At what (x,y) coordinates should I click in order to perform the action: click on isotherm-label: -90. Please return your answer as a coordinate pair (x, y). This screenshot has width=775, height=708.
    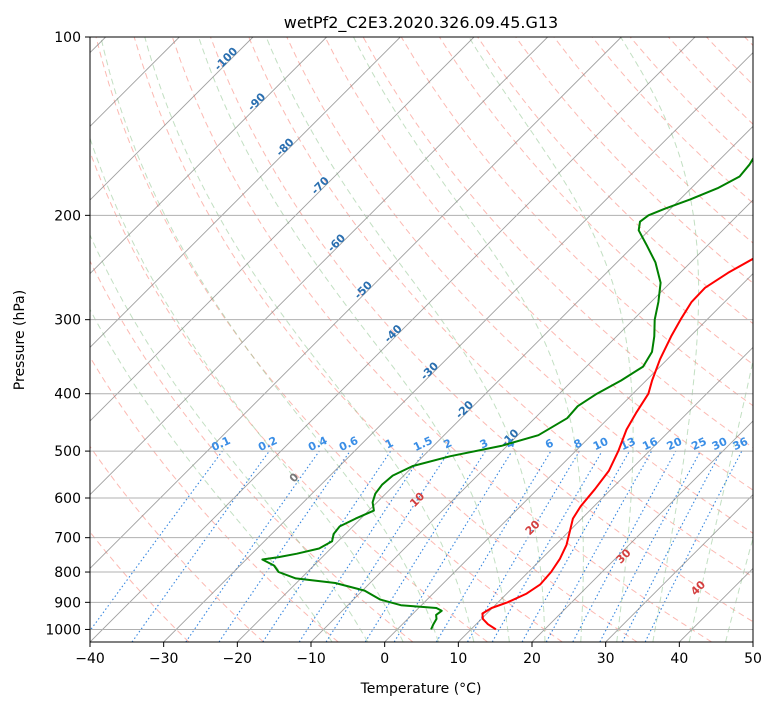
    Looking at the image, I should click on (256, 101).